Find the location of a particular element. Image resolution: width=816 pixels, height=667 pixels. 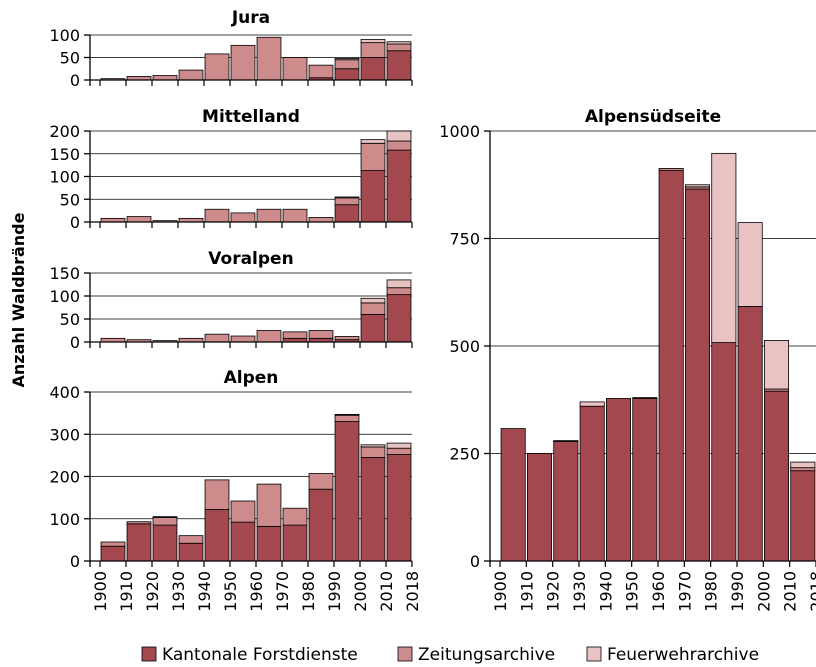

x-tick-label: 1950 is located at coordinates (230, 591).